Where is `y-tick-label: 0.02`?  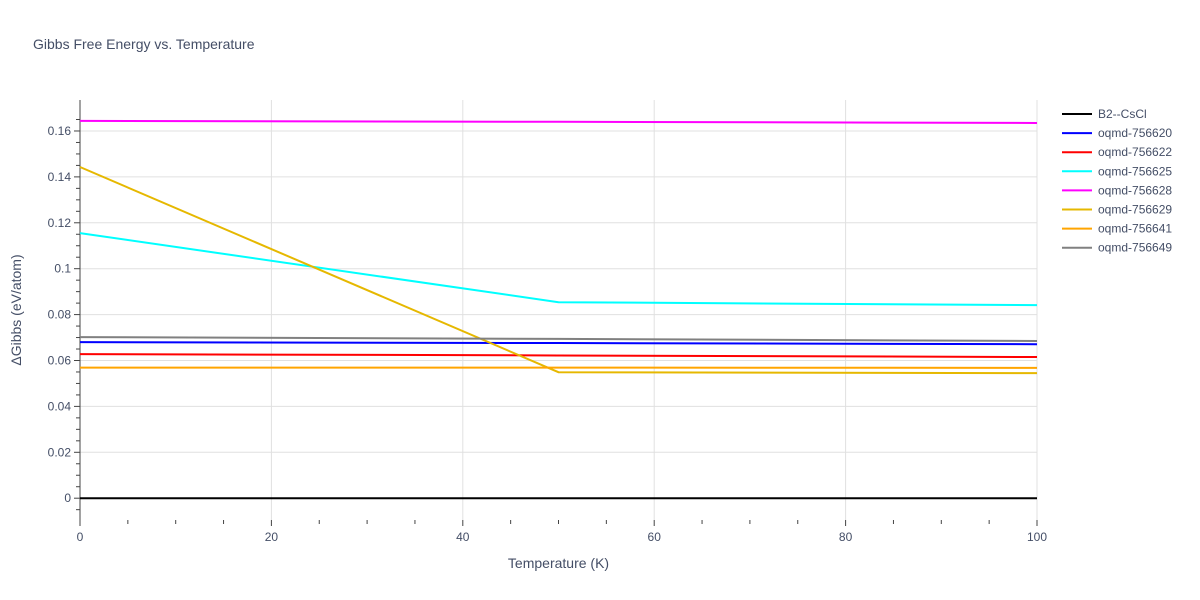 y-tick-label: 0.02 is located at coordinates (60, 452).